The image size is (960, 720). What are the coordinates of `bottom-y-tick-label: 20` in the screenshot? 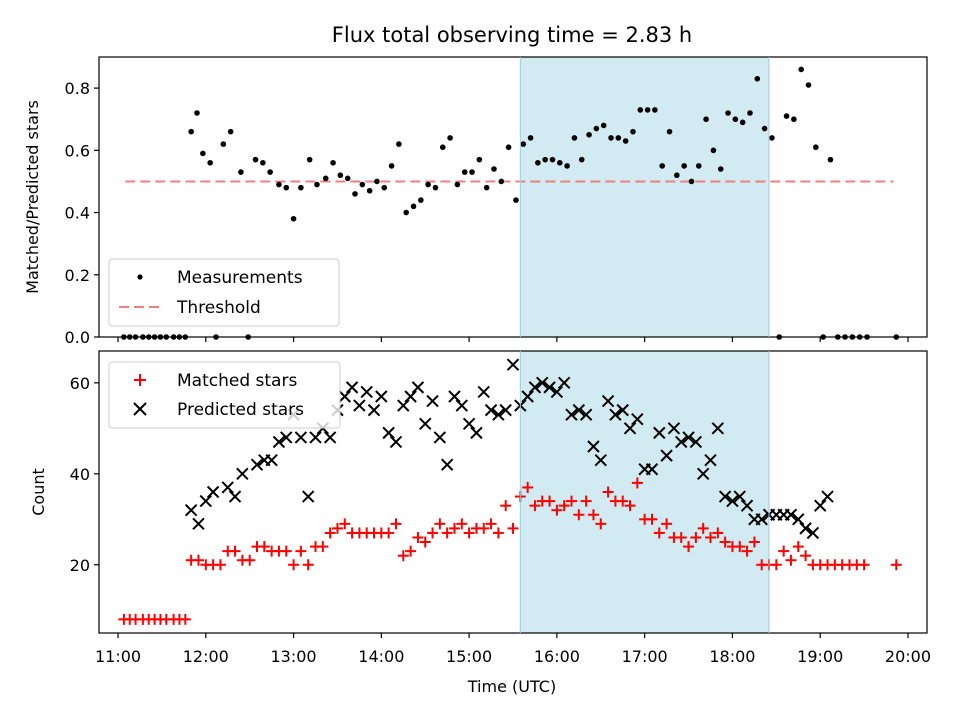 It's located at (80, 565).